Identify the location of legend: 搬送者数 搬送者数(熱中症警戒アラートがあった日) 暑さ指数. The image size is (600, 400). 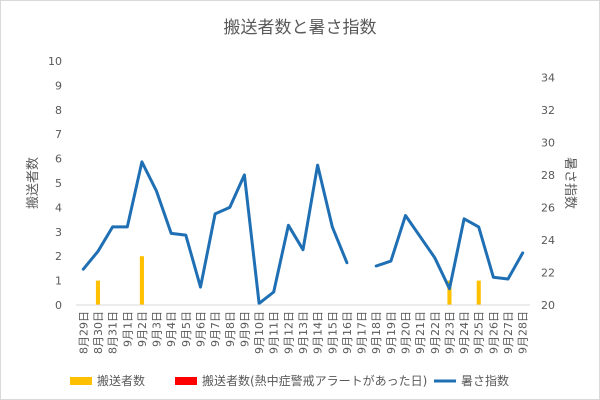
(289, 380).